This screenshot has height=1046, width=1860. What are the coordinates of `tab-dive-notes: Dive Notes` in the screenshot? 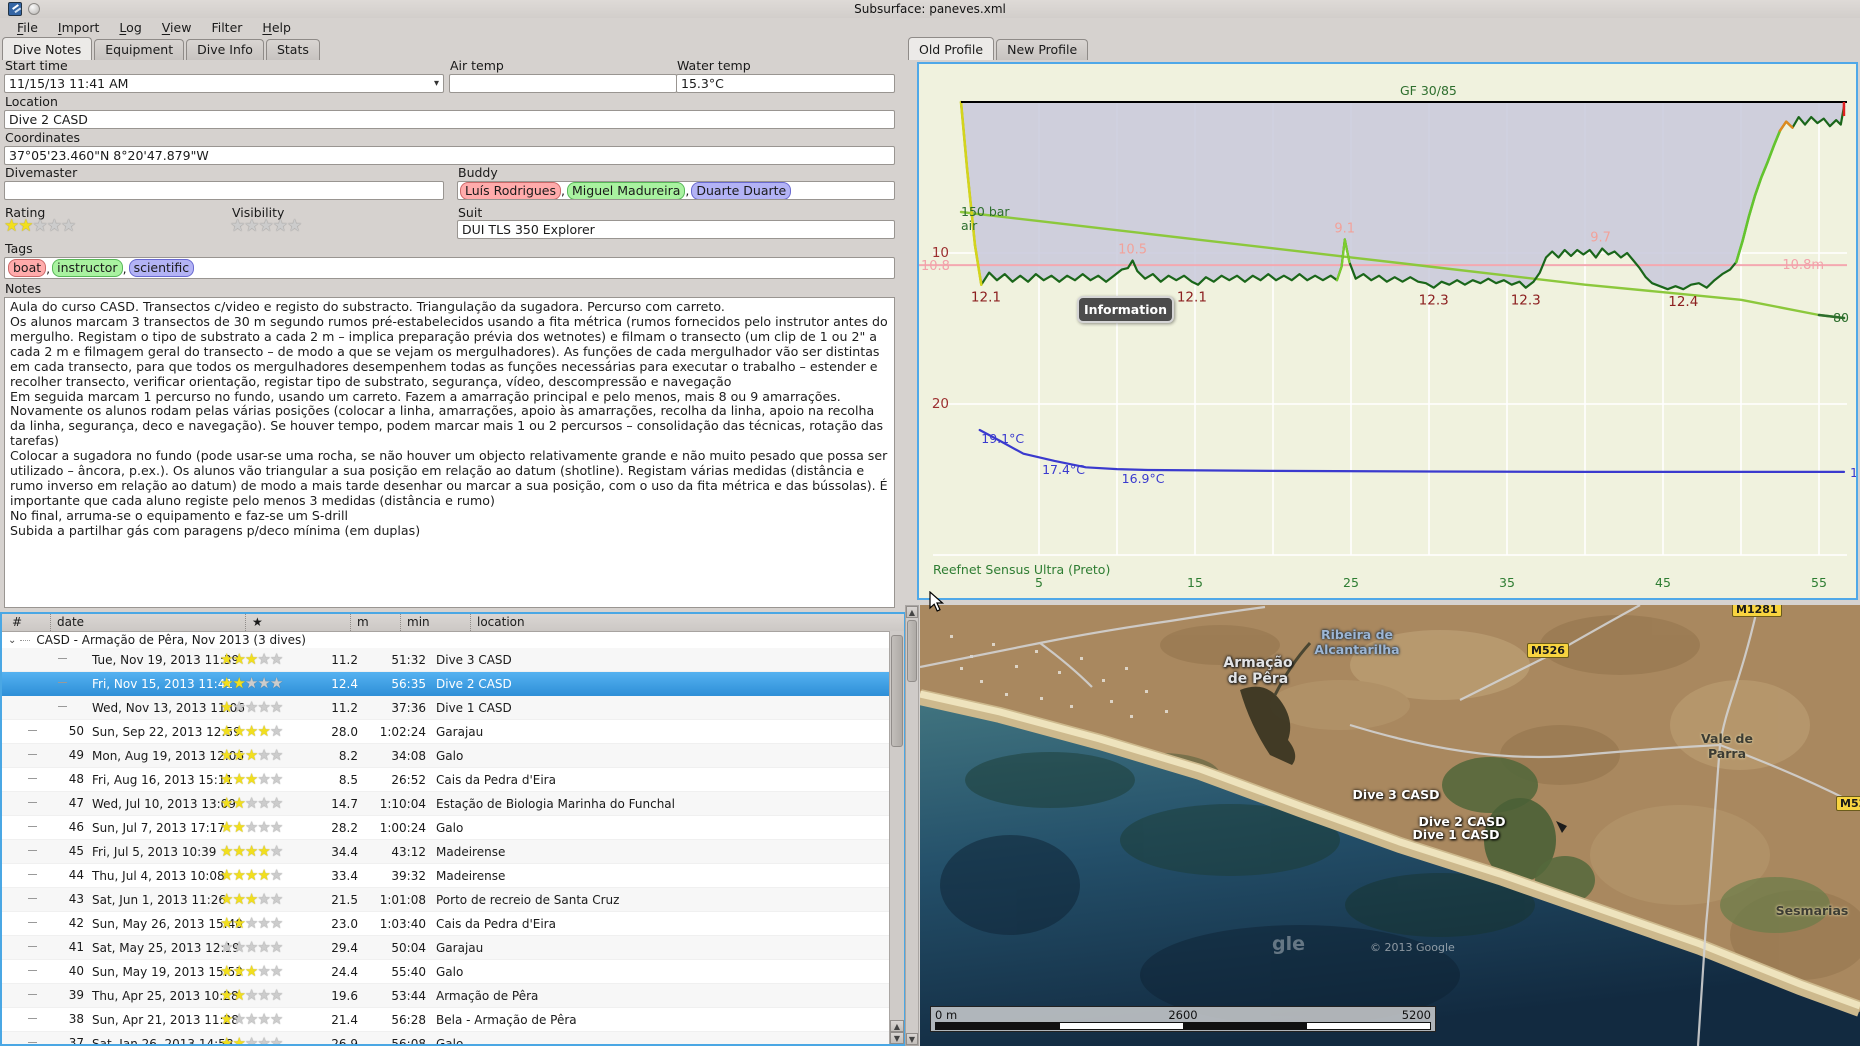 It's located at (47, 48).